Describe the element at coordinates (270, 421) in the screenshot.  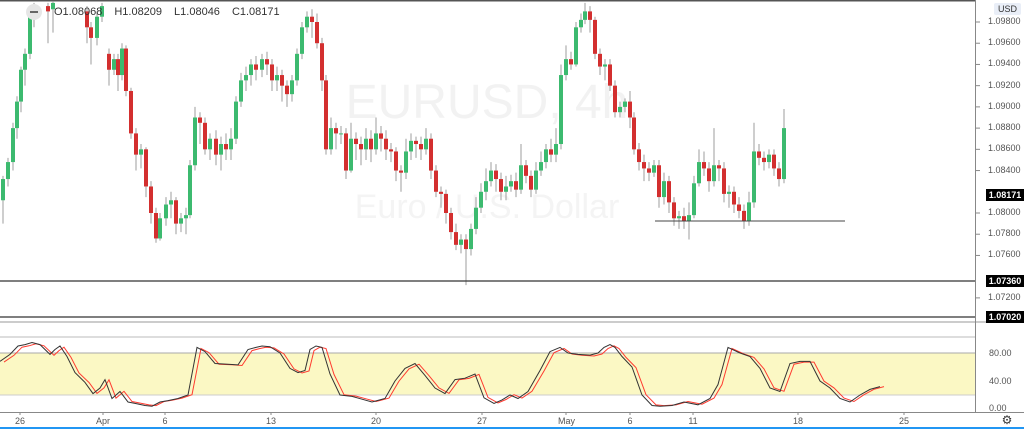
I see `time-tick-label: 13` at that location.